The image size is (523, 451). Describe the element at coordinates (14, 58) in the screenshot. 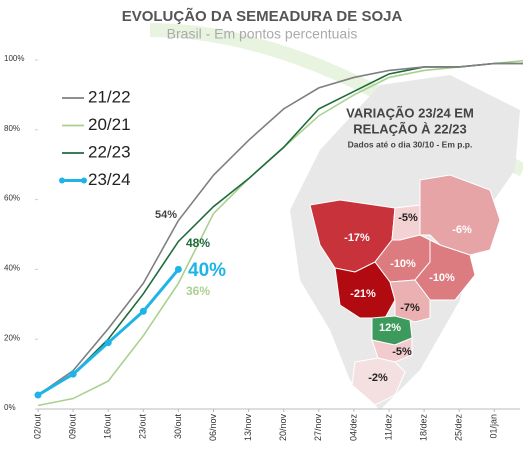

I see `y-tick-label: 100%` at that location.